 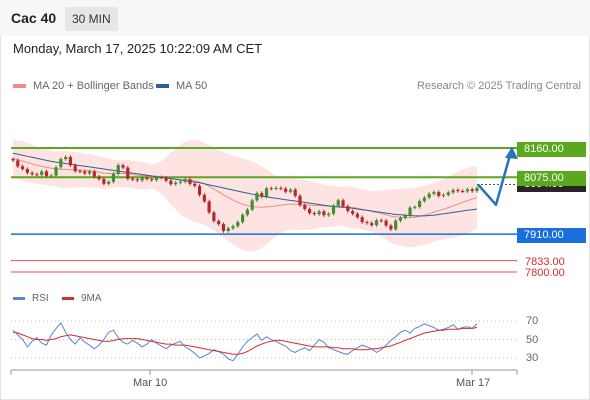 I want to click on rsi-9ma-line, so click(x=245, y=341).